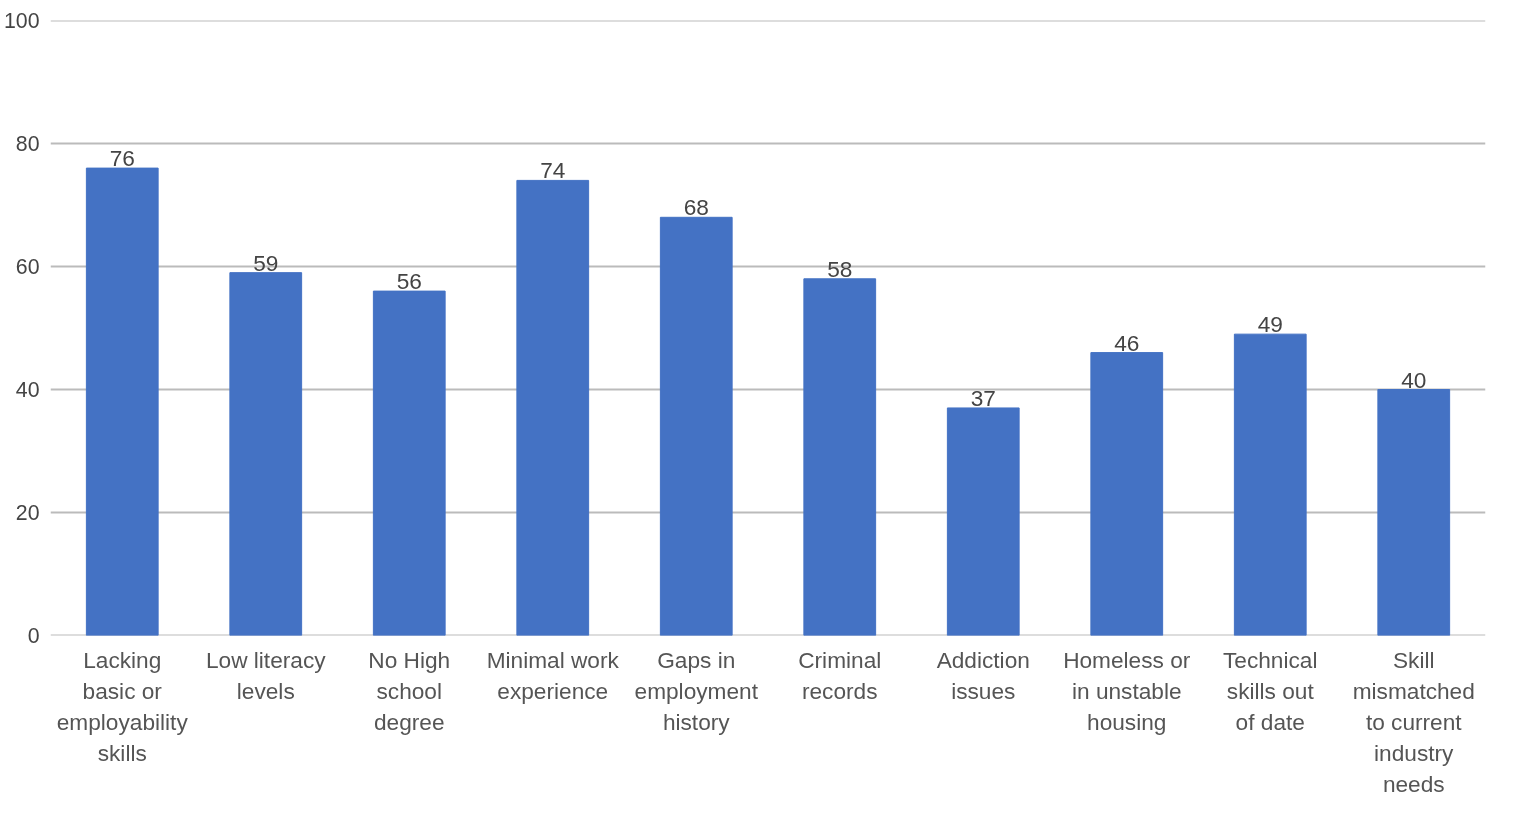  Describe the element at coordinates (1127, 690) in the screenshot. I see `x-tick-label: Homeless or in unstable housing` at that location.